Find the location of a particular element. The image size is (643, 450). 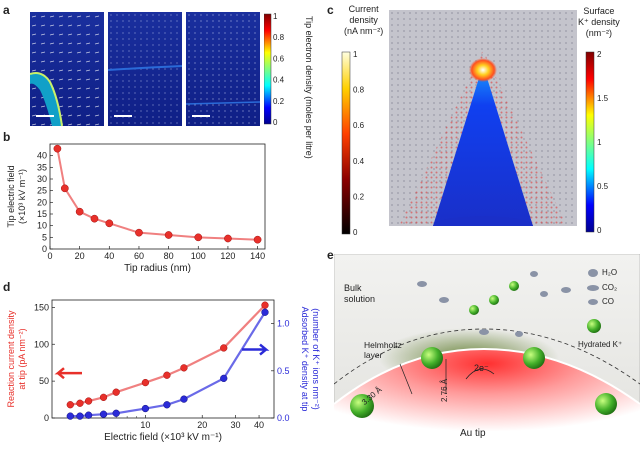

tick-label: 15 is located at coordinates (42, 214).